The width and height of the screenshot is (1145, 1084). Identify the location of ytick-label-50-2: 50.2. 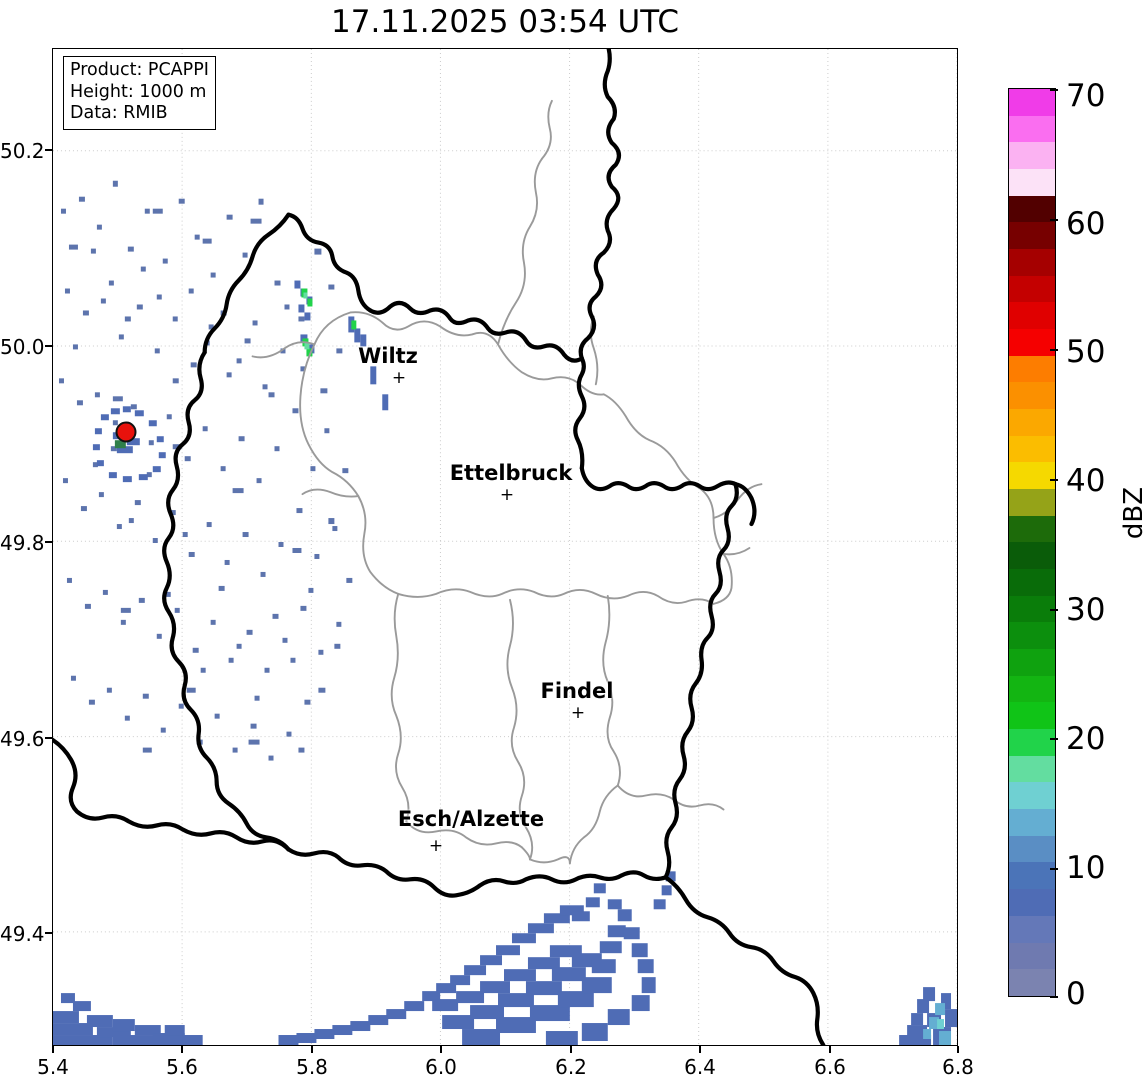
(22, 151).